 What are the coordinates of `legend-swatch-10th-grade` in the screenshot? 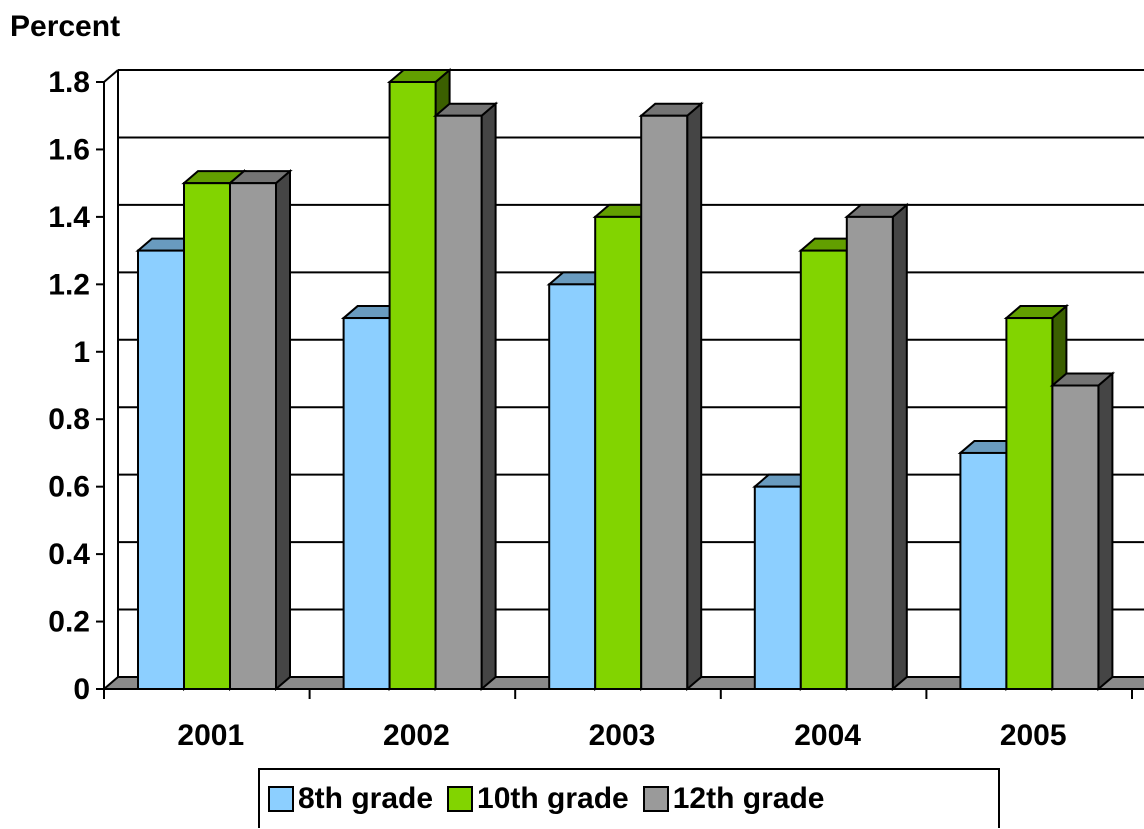 It's located at (460, 799).